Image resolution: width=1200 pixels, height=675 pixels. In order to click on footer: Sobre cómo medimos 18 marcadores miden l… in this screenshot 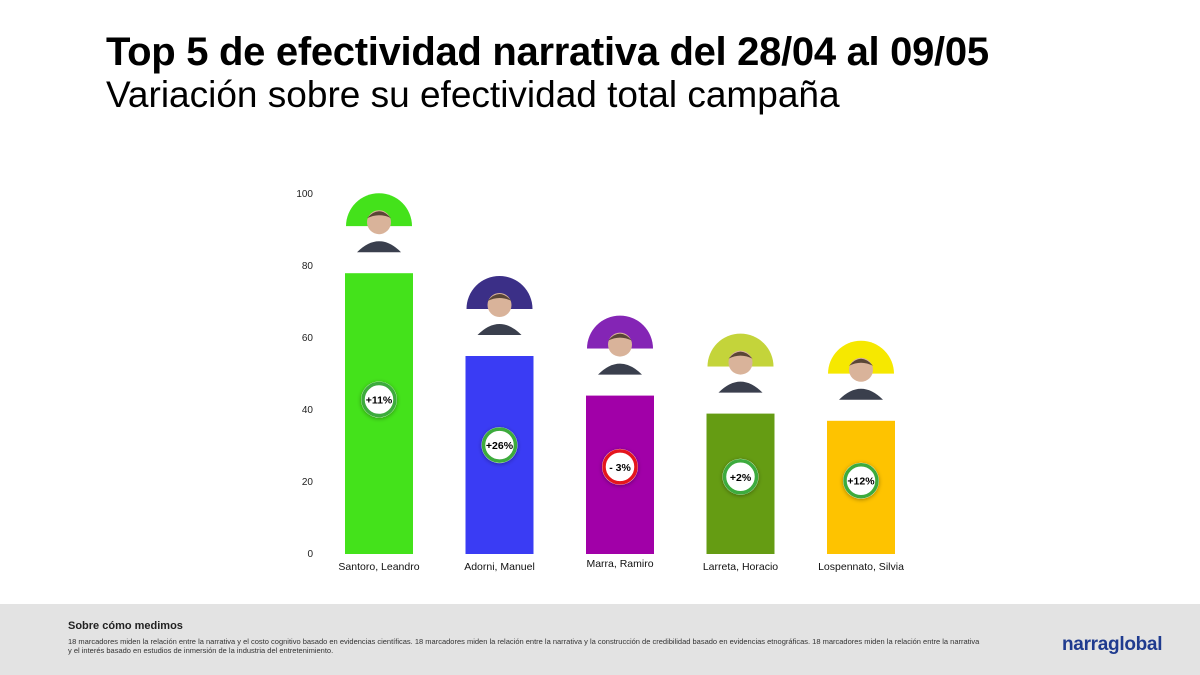, I will do `click(600, 639)`.